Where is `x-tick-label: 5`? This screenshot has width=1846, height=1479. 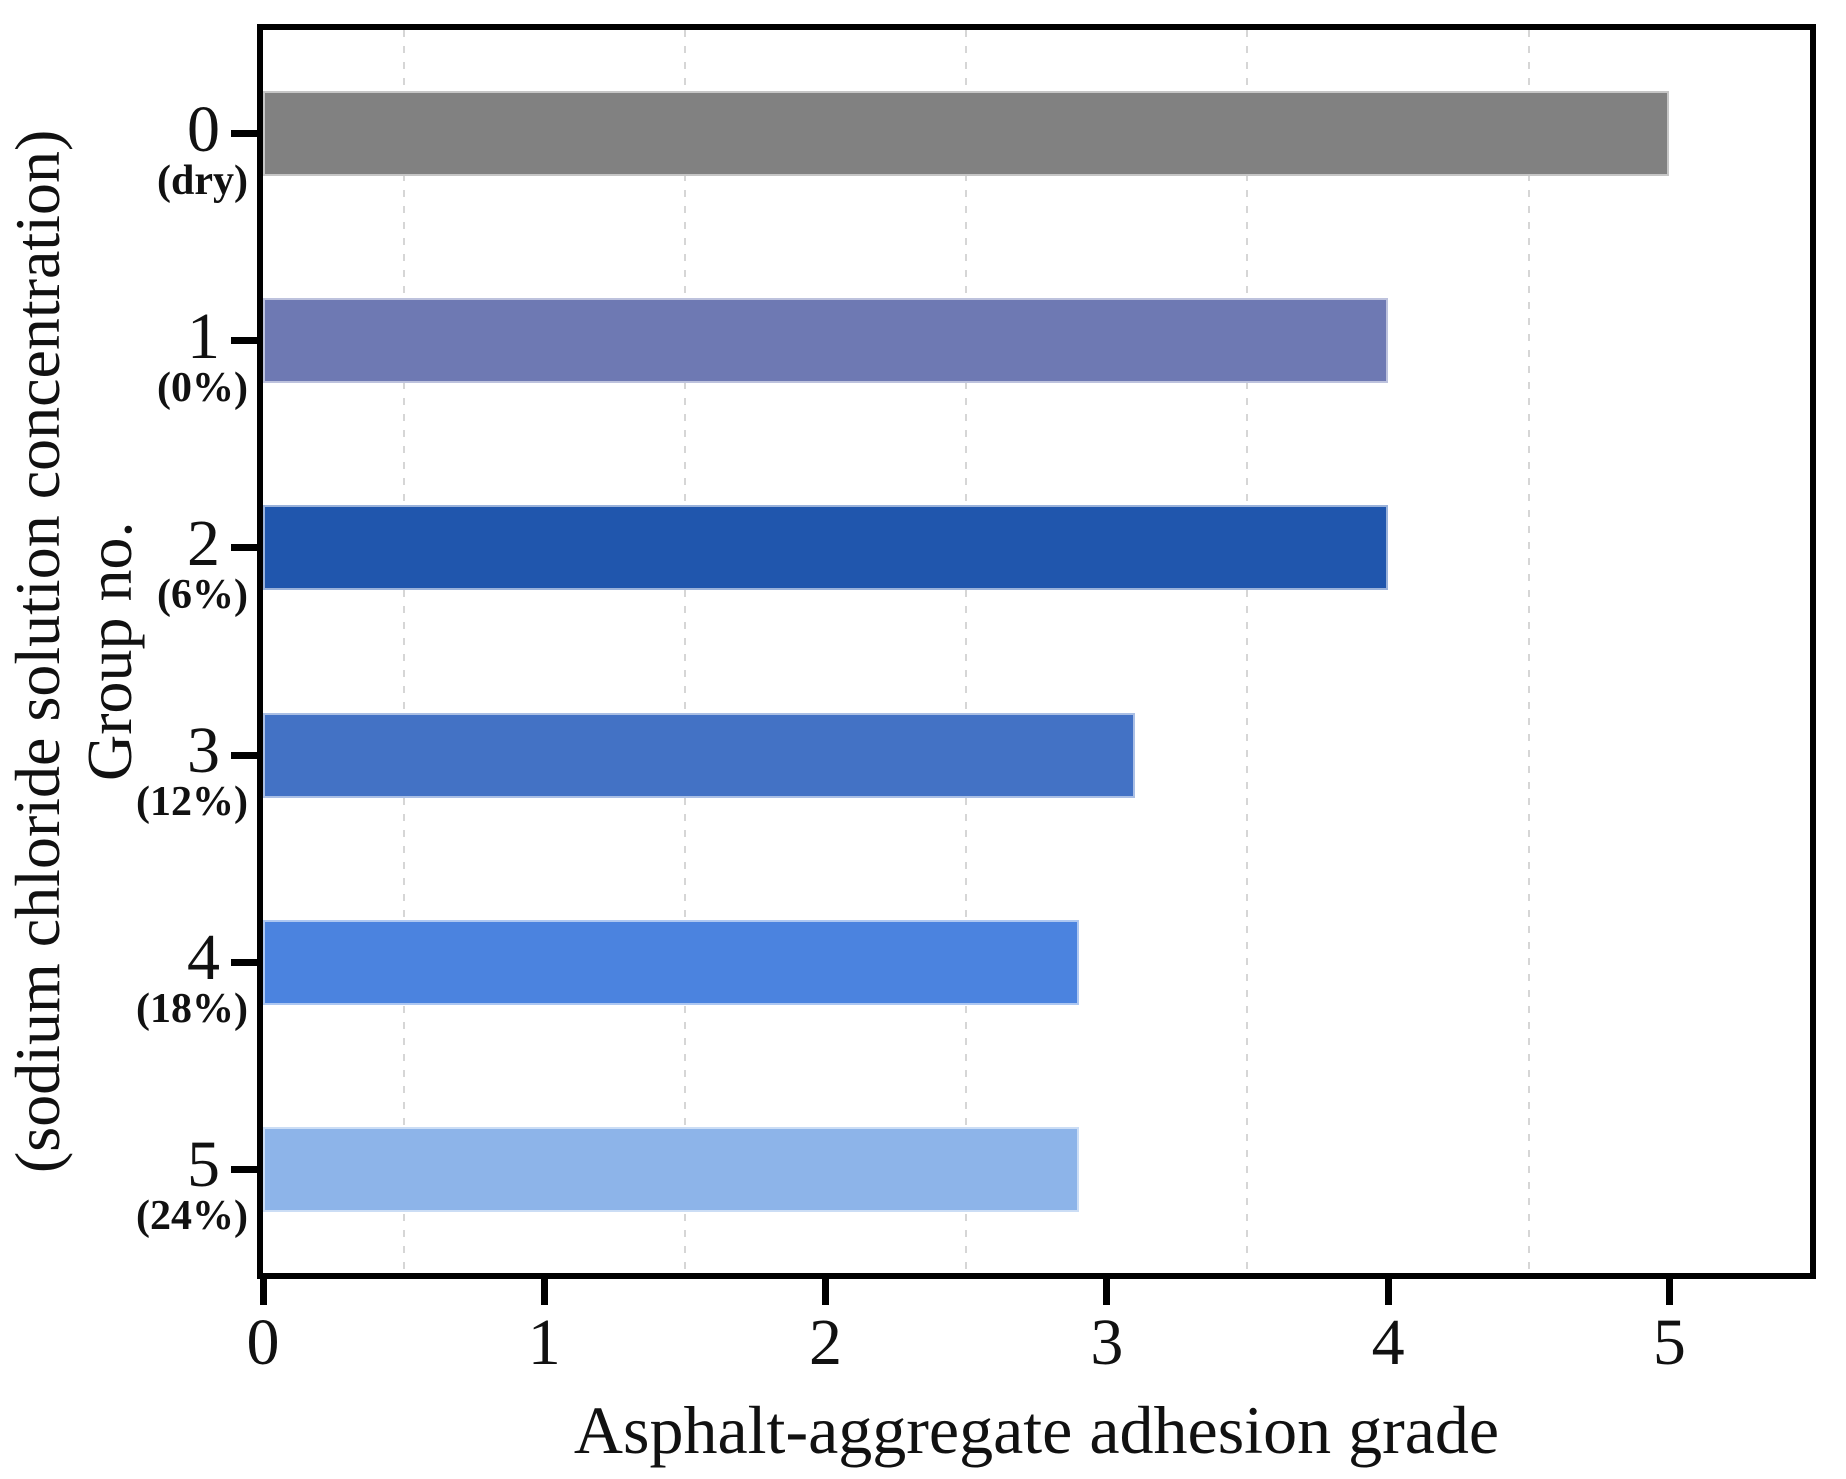
x-tick-label: 5 is located at coordinates (1669, 1342).